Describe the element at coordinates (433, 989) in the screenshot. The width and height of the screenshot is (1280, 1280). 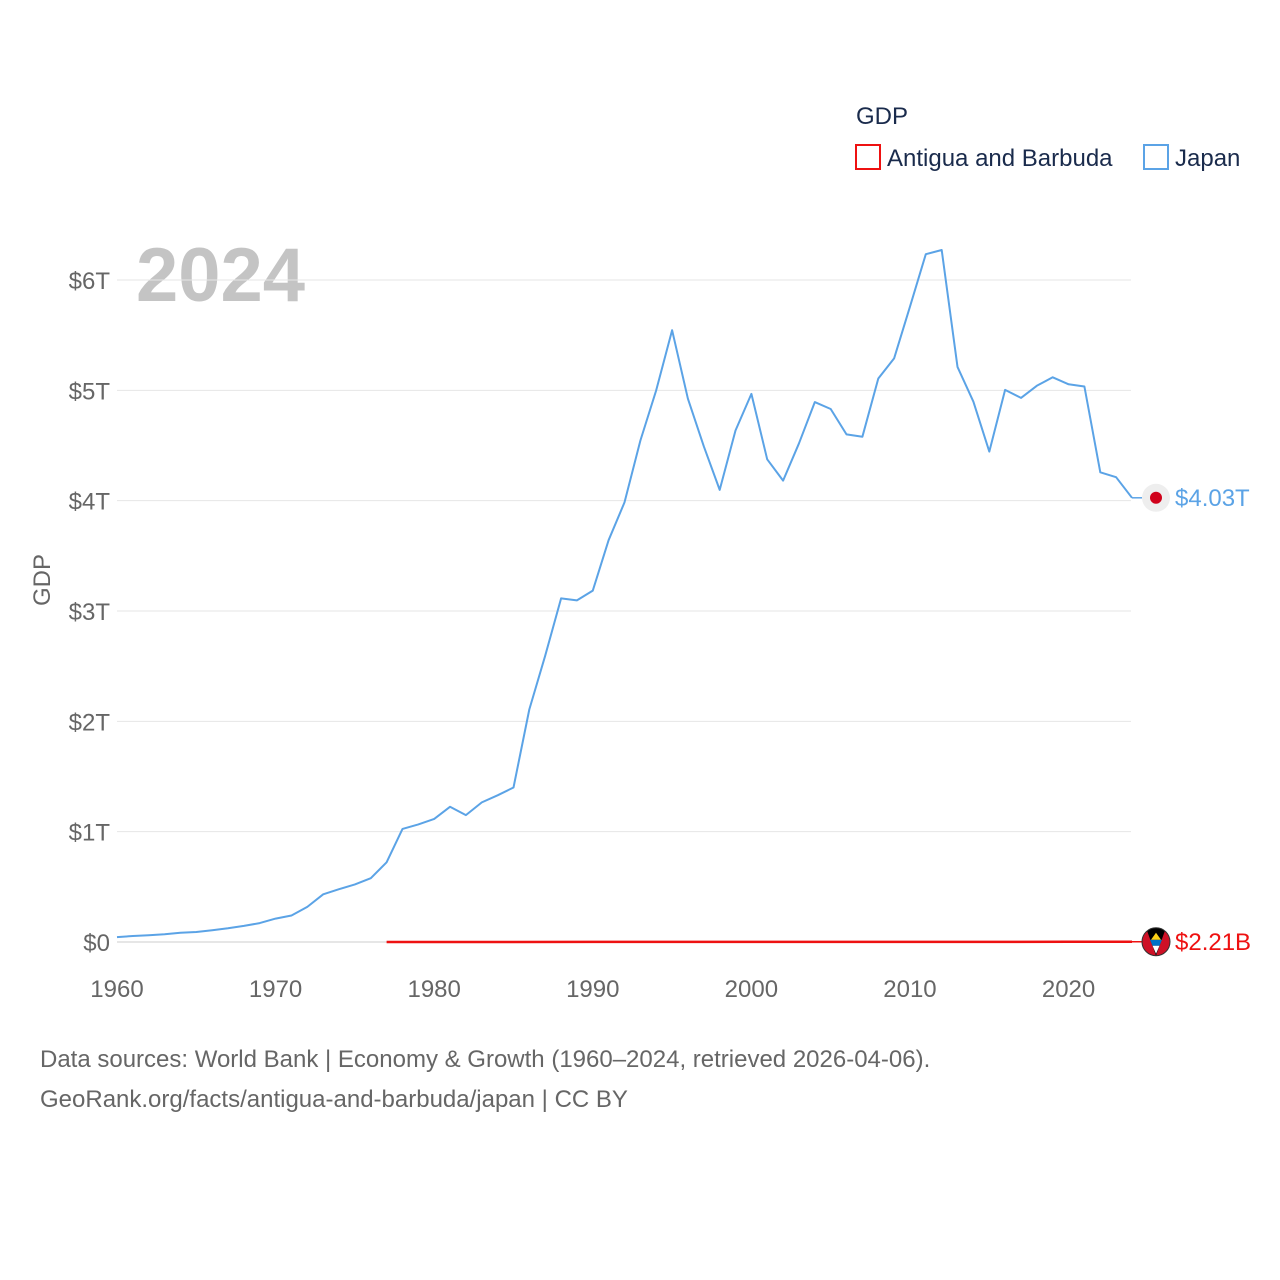
I see `x-tick-label: 1980` at that location.